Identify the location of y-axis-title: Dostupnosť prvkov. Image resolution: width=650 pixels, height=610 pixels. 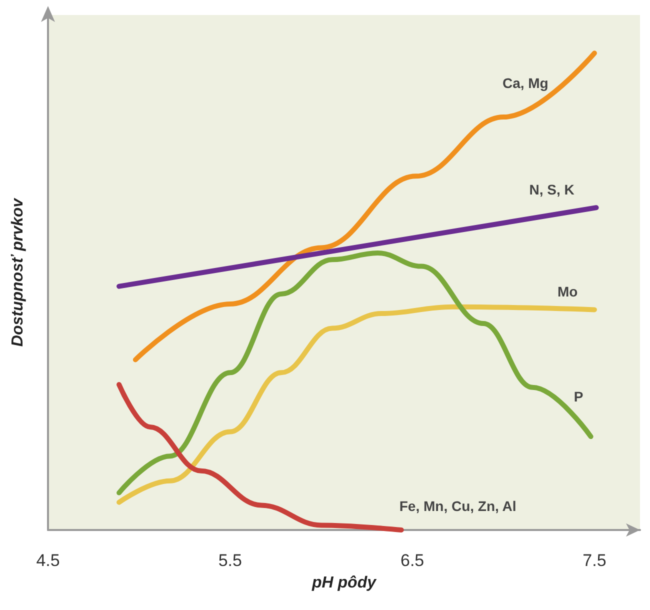
(18, 272).